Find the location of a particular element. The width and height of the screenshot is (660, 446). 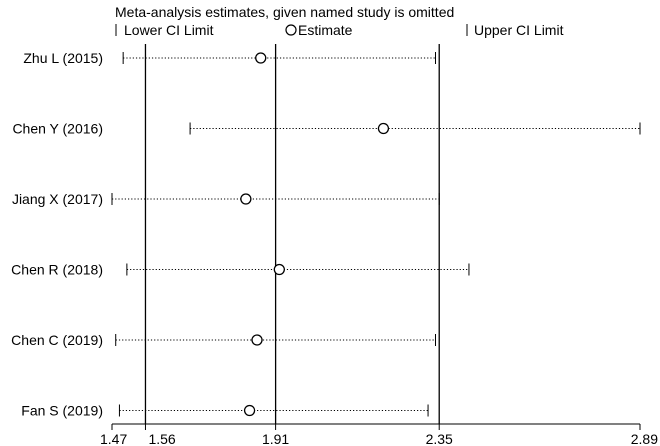

study-label: Chen C (2019) is located at coordinates (57, 340).